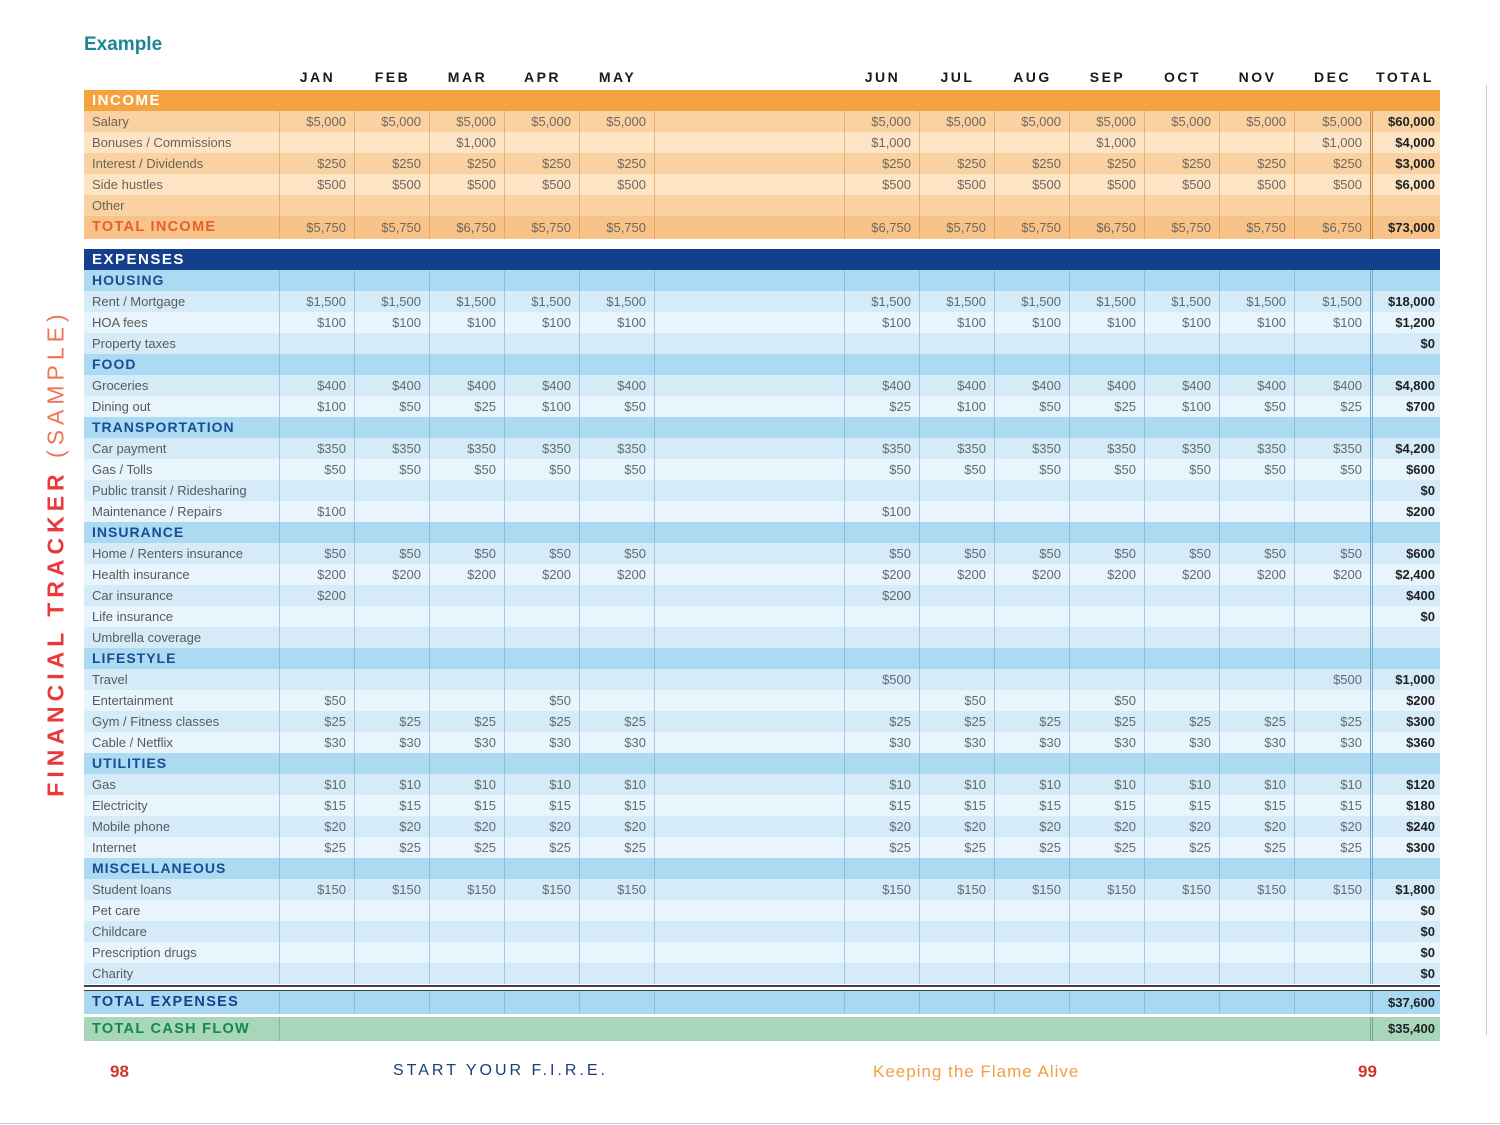 This screenshot has width=1500, height=1125. Describe the element at coordinates (182, 742) in the screenshot. I see `row-label: Cable / Netflix` at that location.